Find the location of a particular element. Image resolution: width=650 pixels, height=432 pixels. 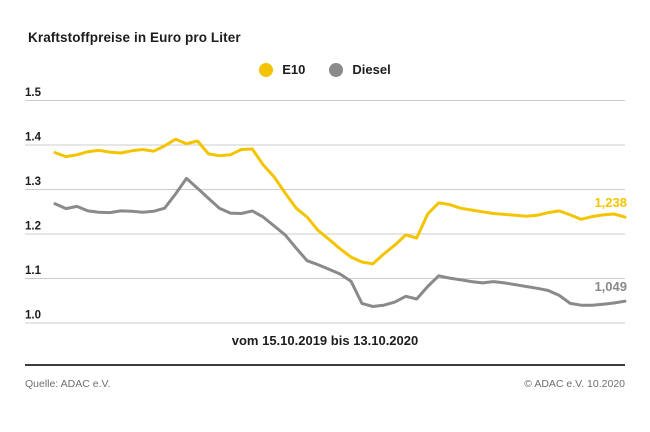

y-tick-label-1.4: 1.4 is located at coordinates (33, 138).